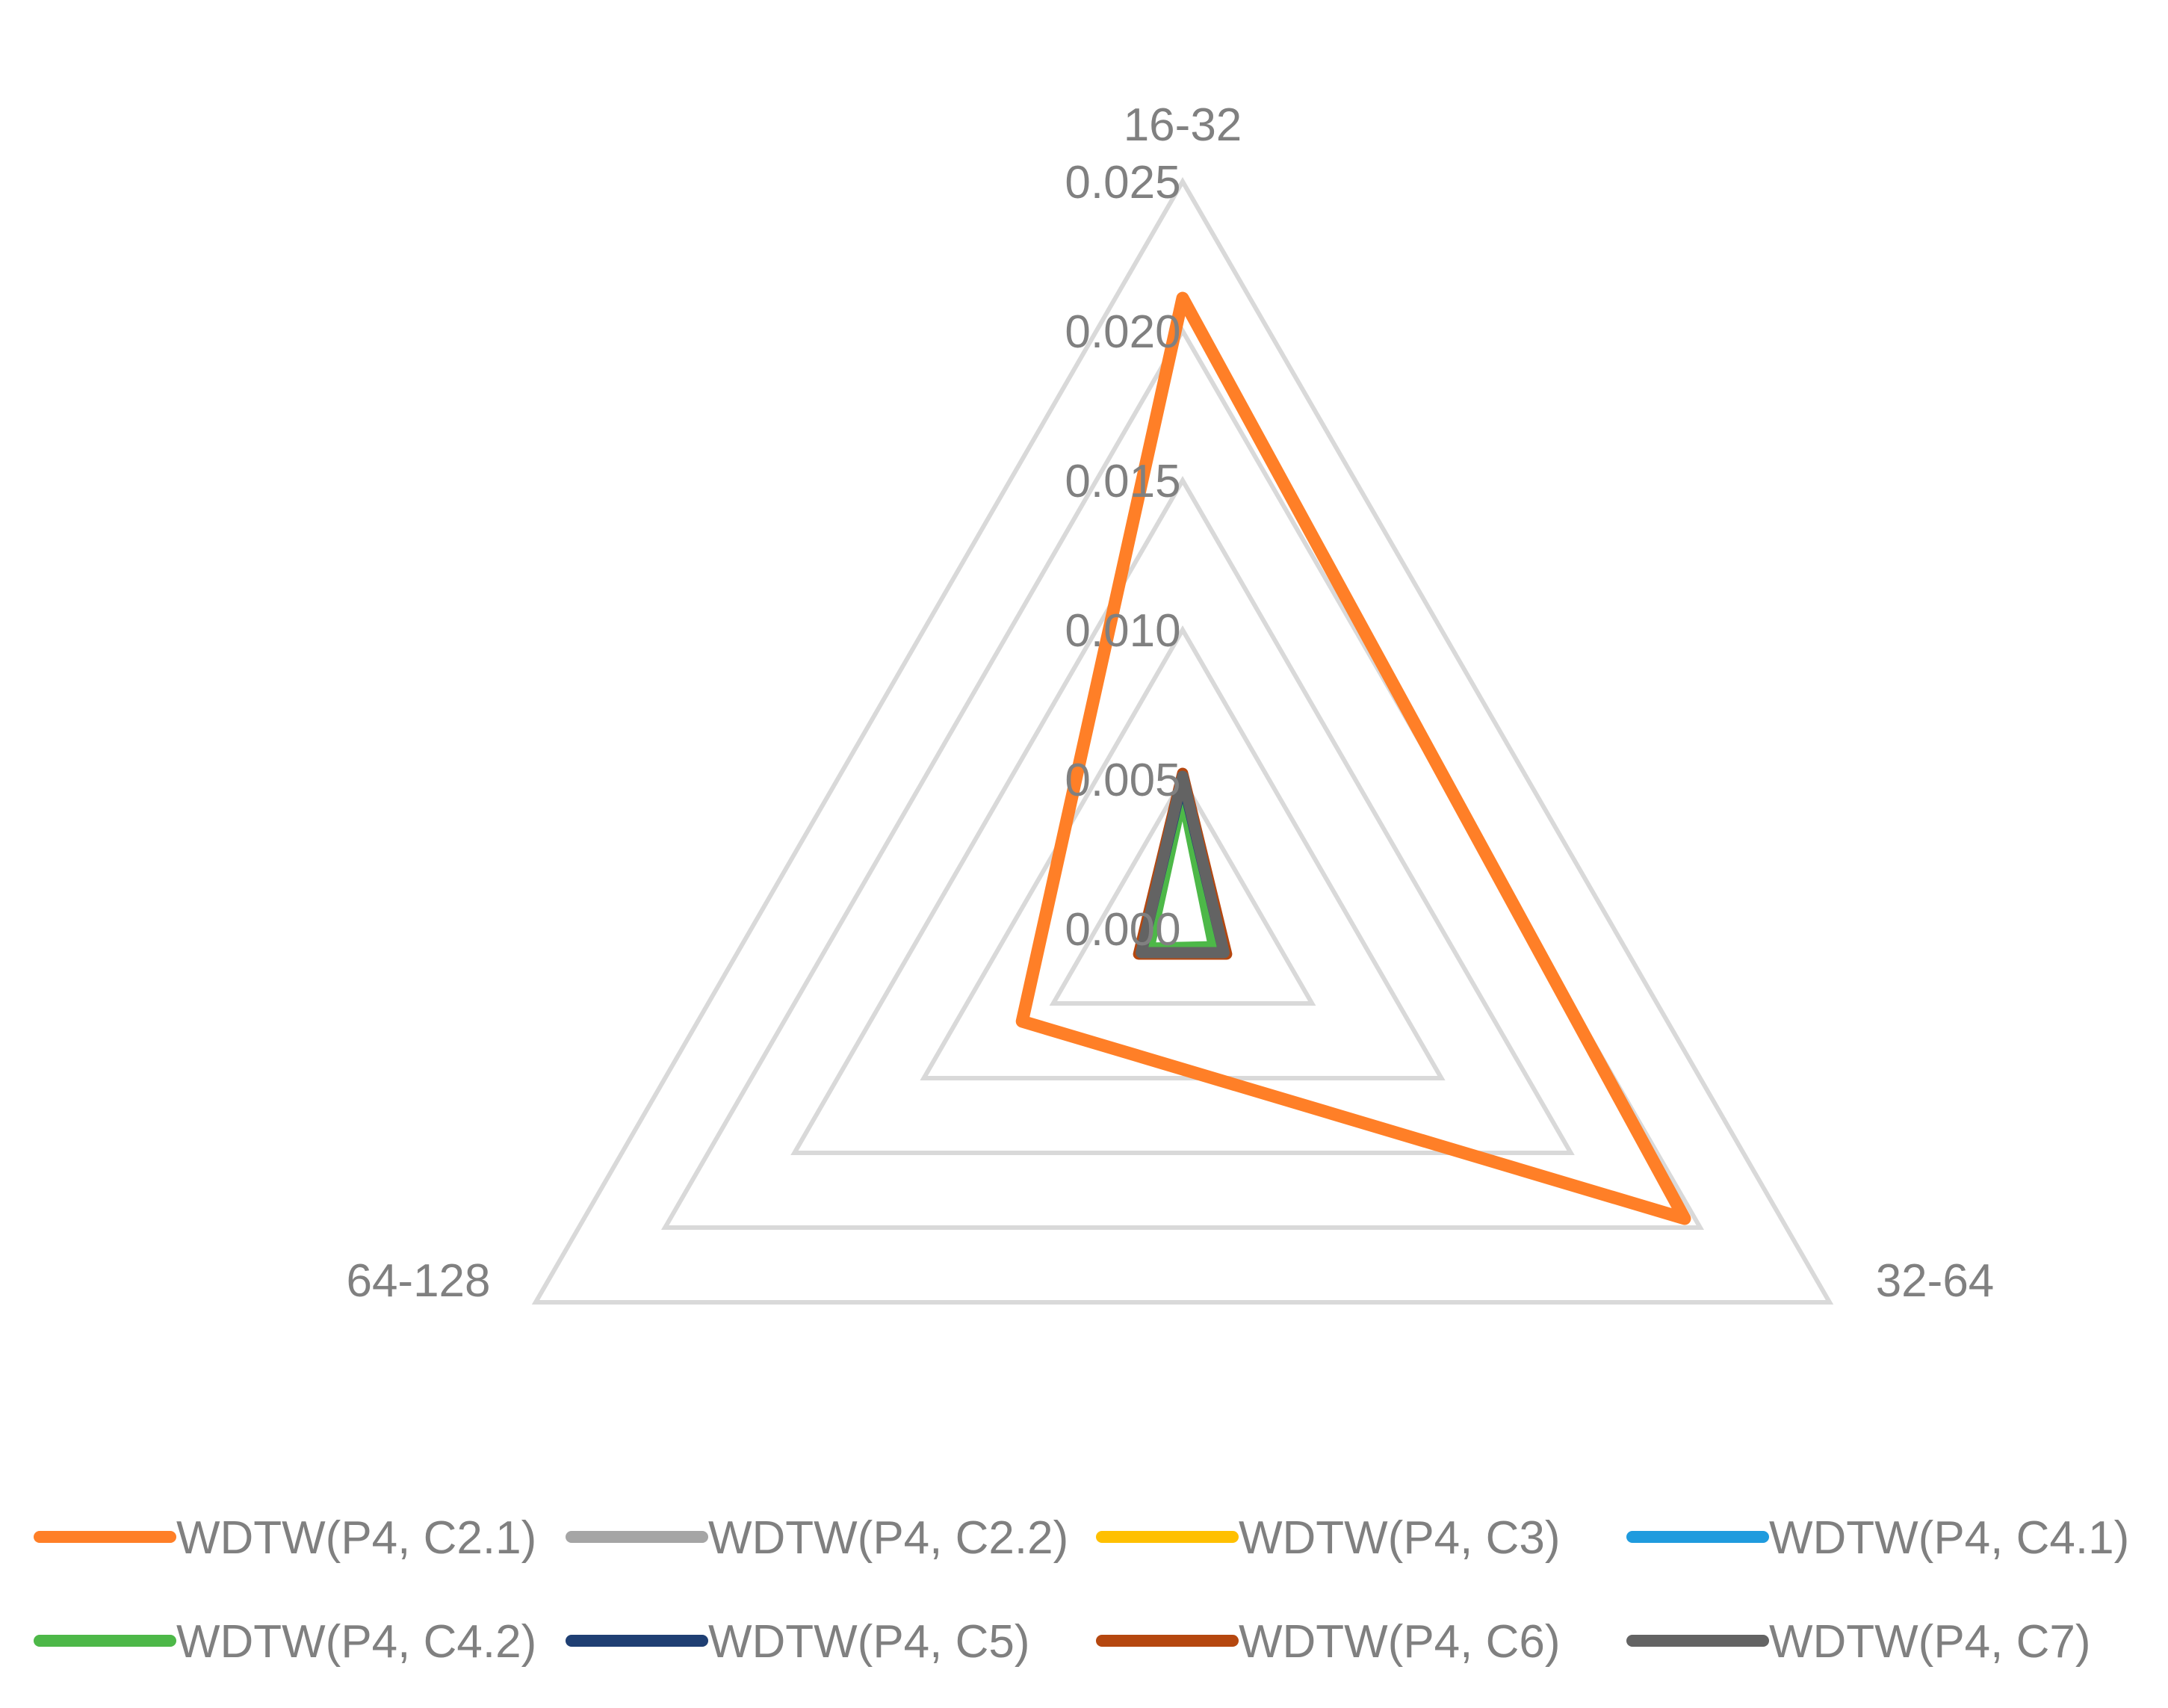 Image resolution: width=2168 pixels, height=1708 pixels. What do you see at coordinates (1930, 1642) in the screenshot?
I see `legend-label: WDTW(P4, C7)` at bounding box center [1930, 1642].